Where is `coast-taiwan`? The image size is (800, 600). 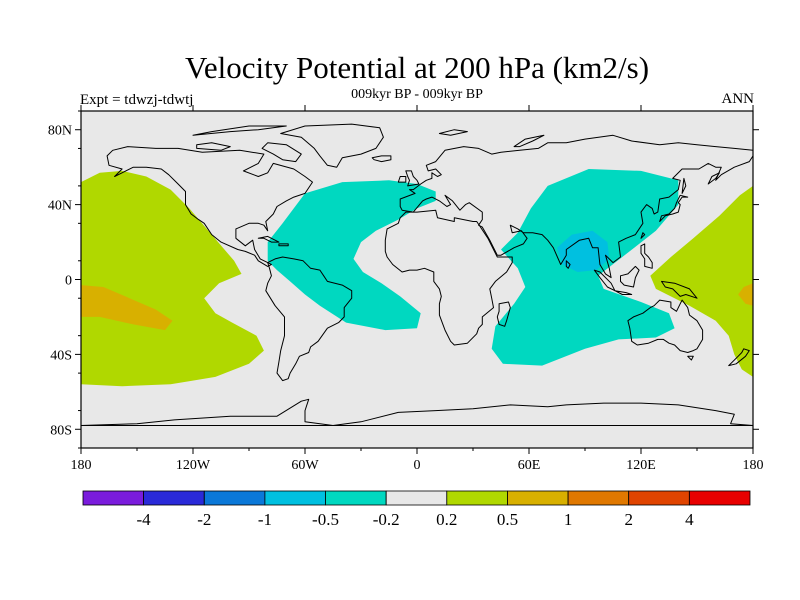 coast-taiwan is located at coordinates (643, 235).